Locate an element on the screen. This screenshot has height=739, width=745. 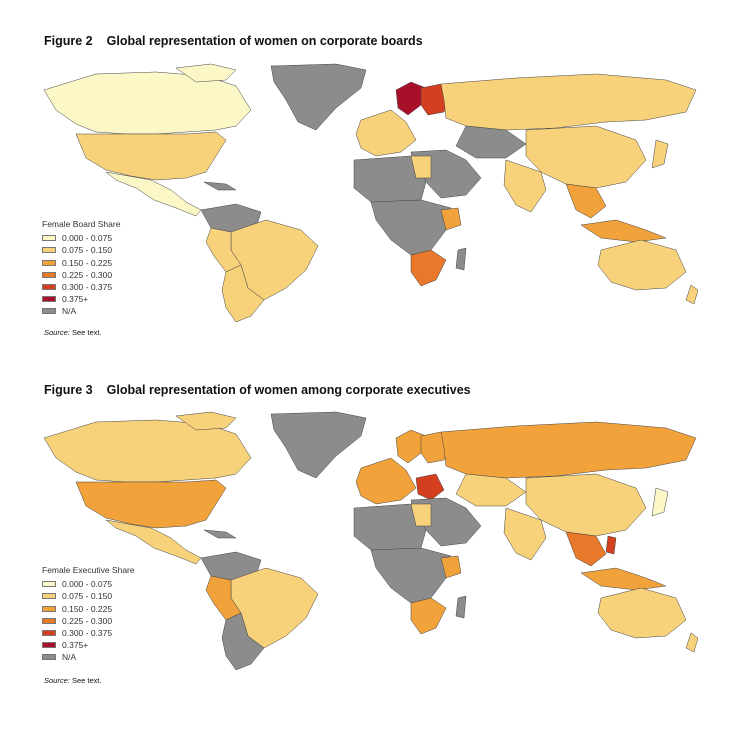
legend-label: 0.225 - 0.300 is located at coordinates (87, 274).